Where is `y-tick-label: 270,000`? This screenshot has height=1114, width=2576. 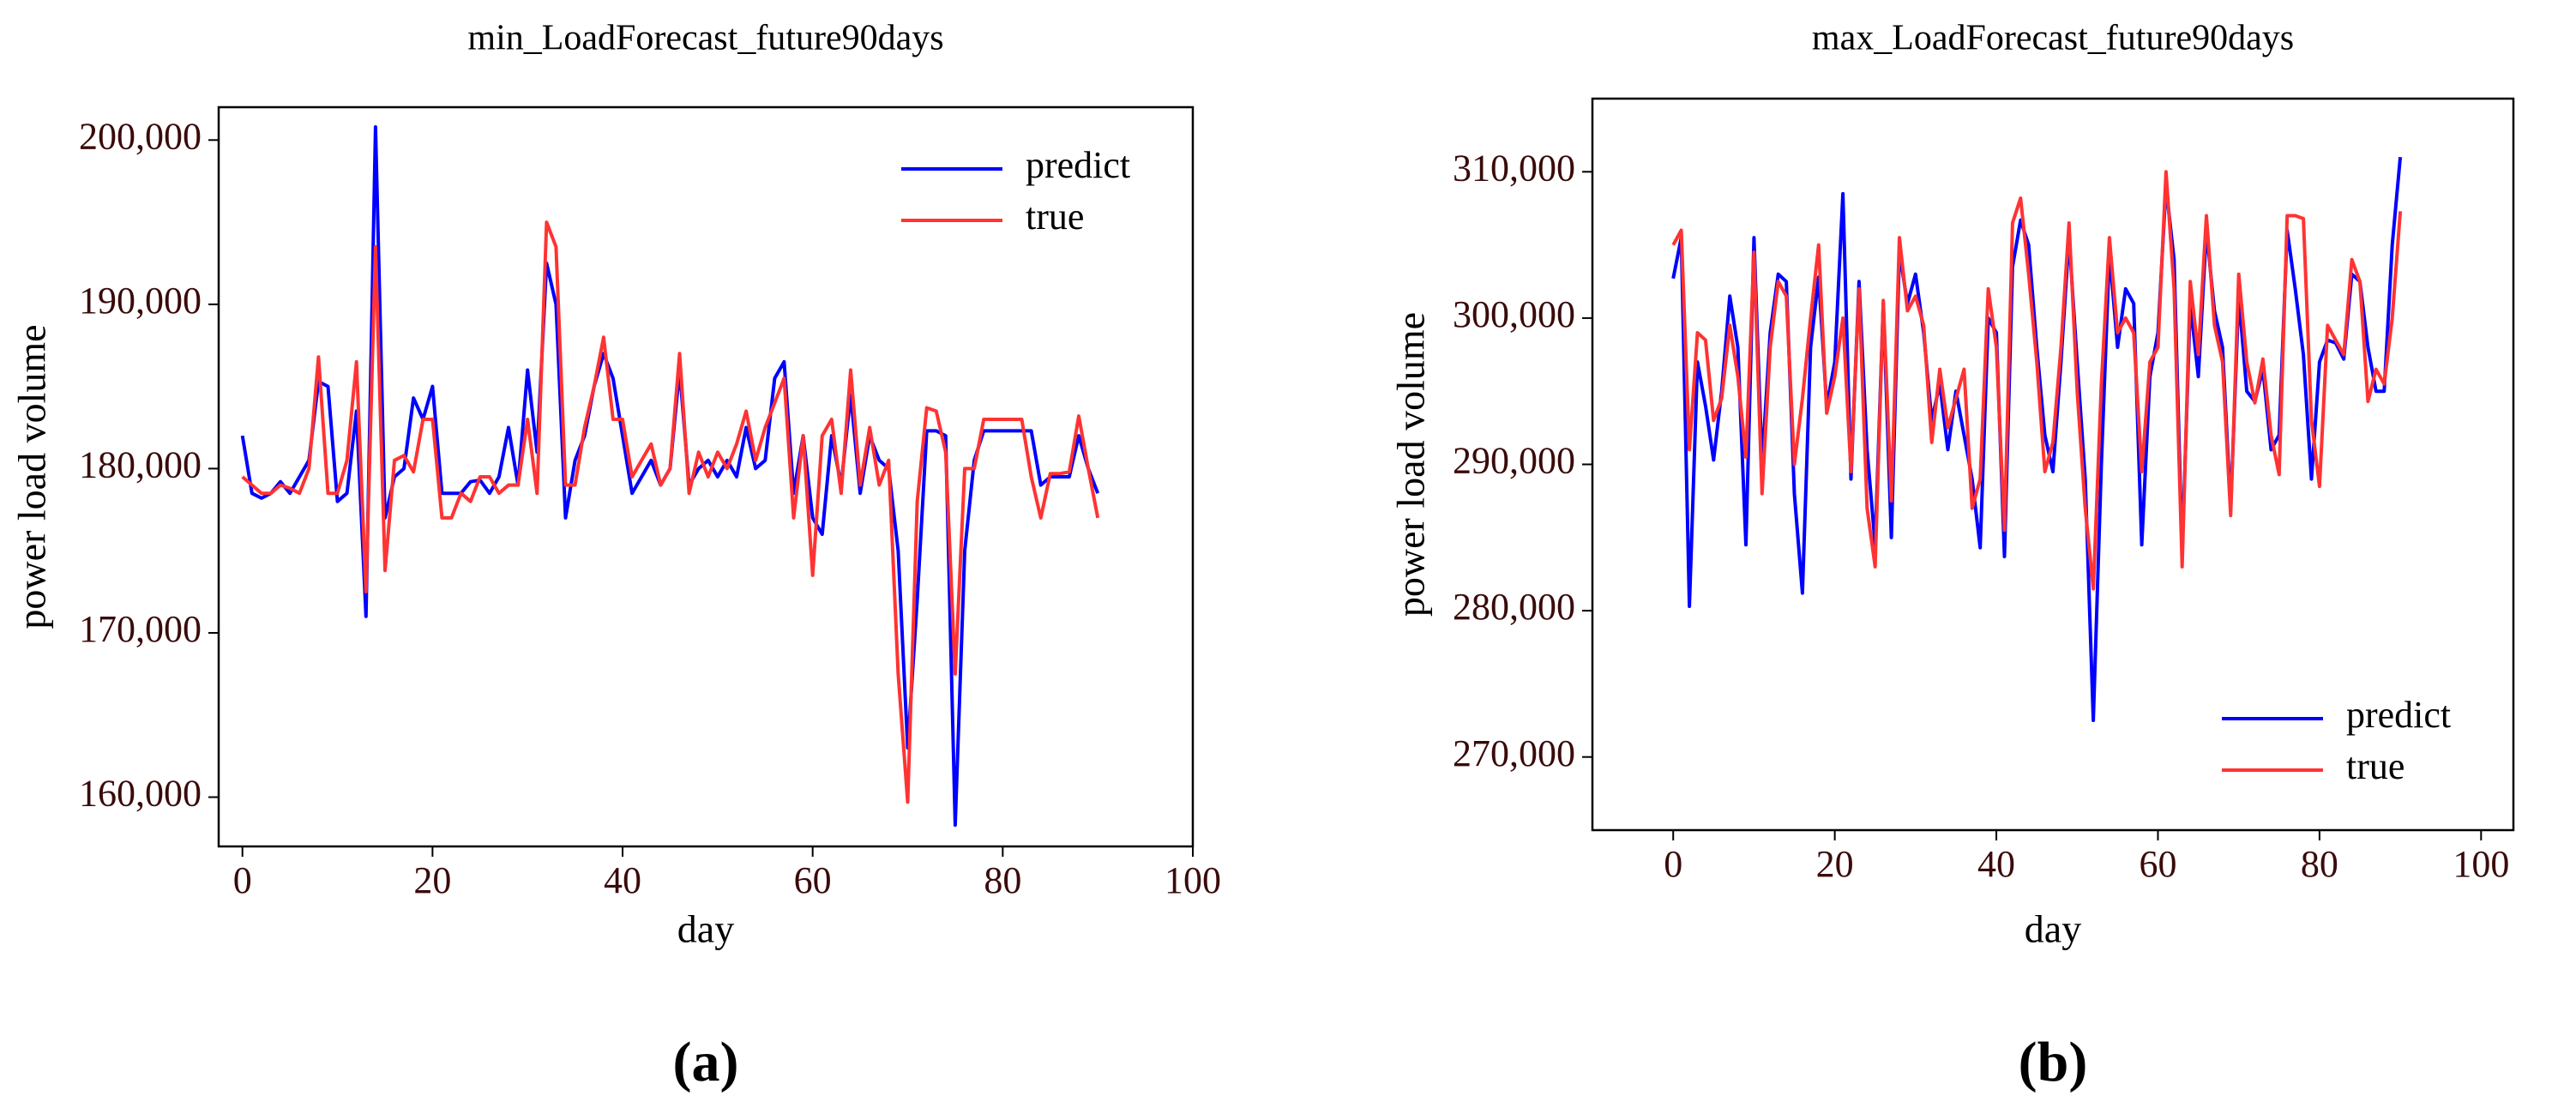
y-tick-label: 270,000 is located at coordinates (1514, 753).